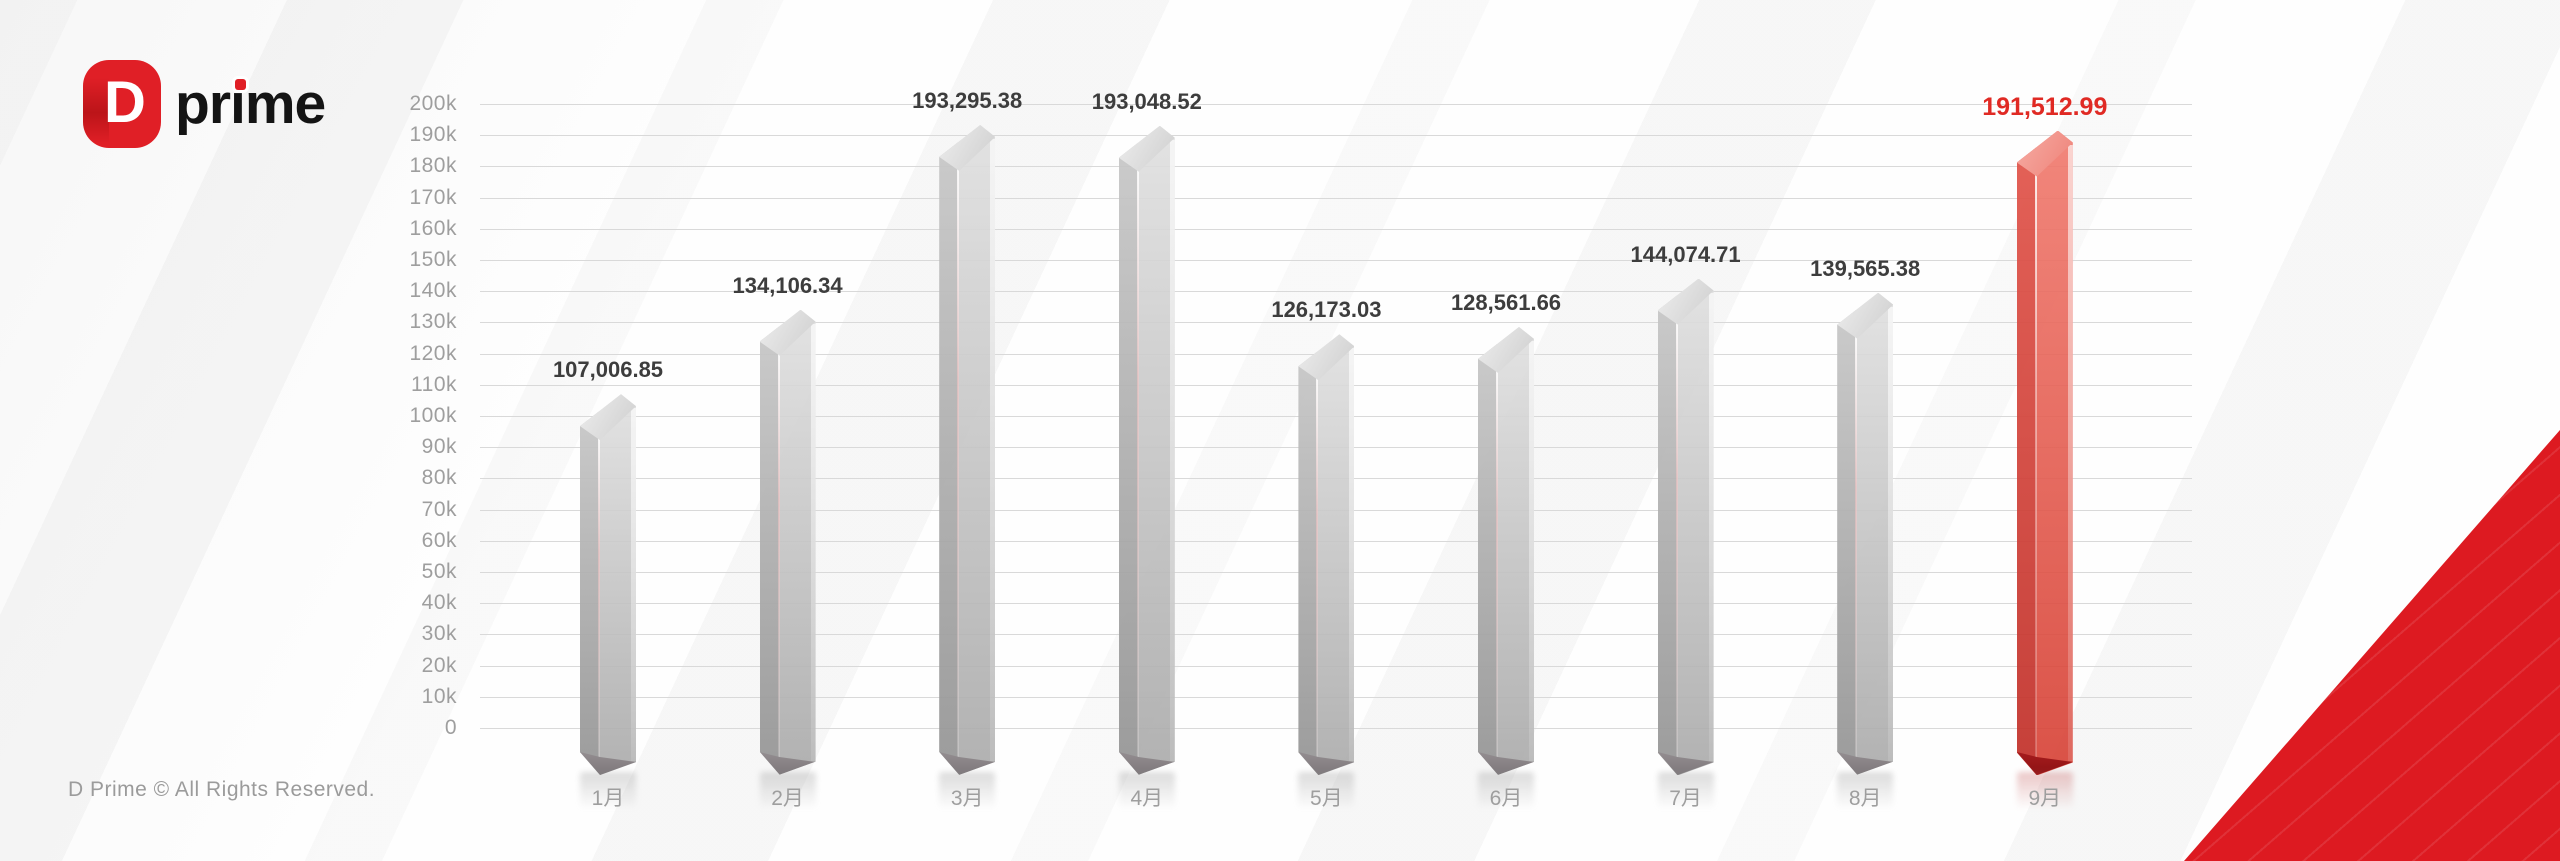  What do you see at coordinates (433, 228) in the screenshot?
I see `y-axis-tick-label: 160k` at bounding box center [433, 228].